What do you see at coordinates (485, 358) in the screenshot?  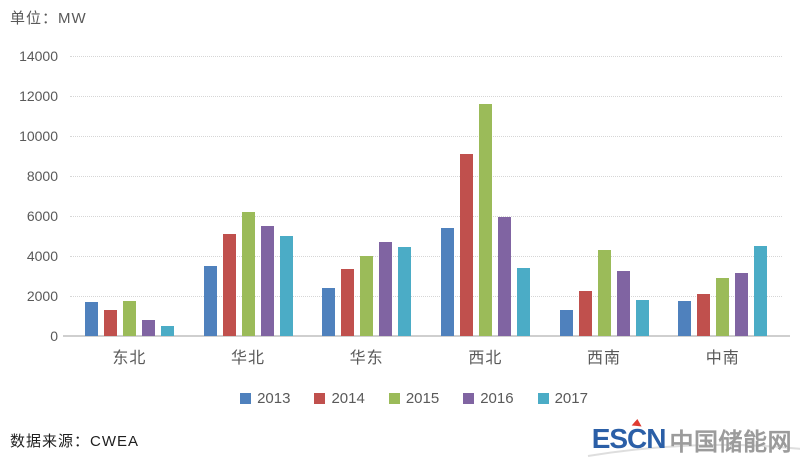 I see `x-axis-label-西北: 西北` at bounding box center [485, 358].